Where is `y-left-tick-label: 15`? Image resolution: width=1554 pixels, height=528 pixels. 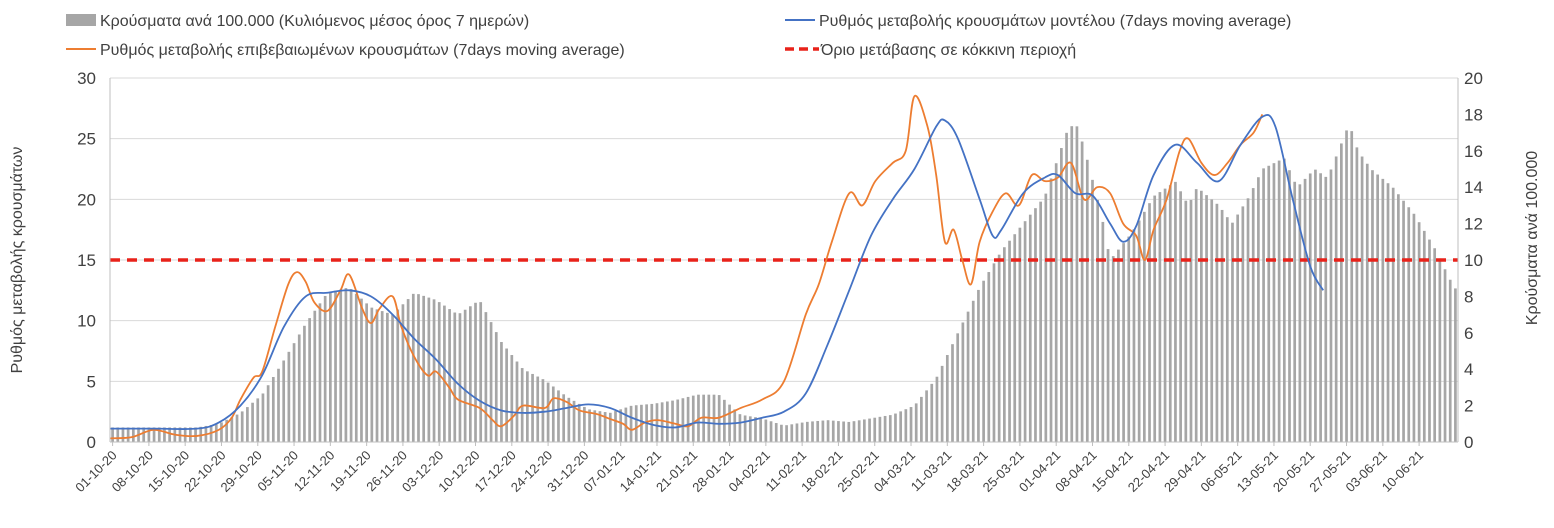
y-left-tick-label: 15 is located at coordinates (86, 260).